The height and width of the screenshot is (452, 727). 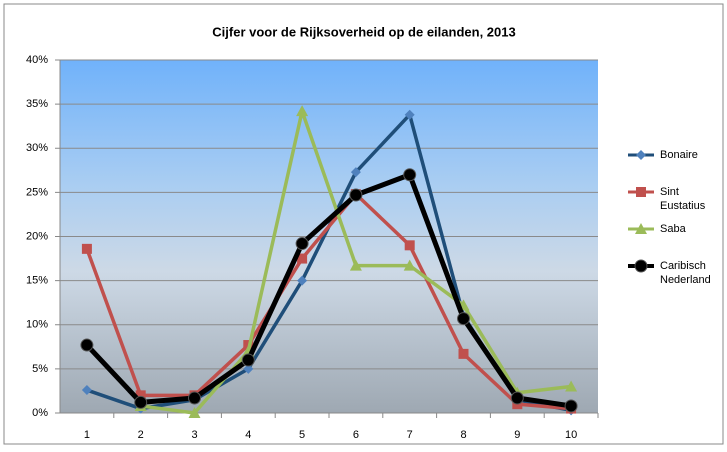 What do you see at coordinates (37, 60) in the screenshot?
I see `y-tick-label: 40%` at bounding box center [37, 60].